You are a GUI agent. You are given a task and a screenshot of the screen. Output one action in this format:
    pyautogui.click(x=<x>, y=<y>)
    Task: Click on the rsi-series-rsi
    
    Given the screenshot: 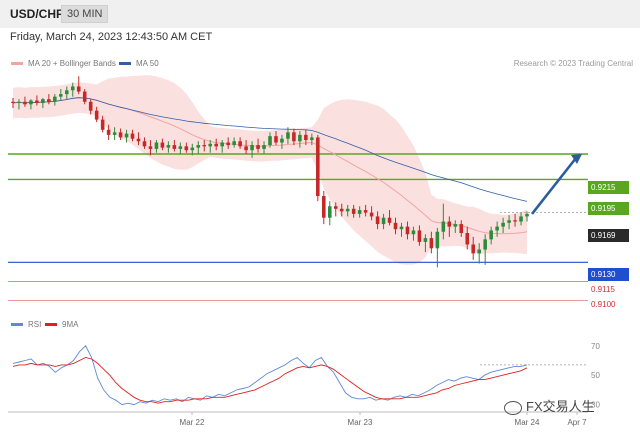 What is the action you would take?
    pyautogui.click(x=270, y=375)
    